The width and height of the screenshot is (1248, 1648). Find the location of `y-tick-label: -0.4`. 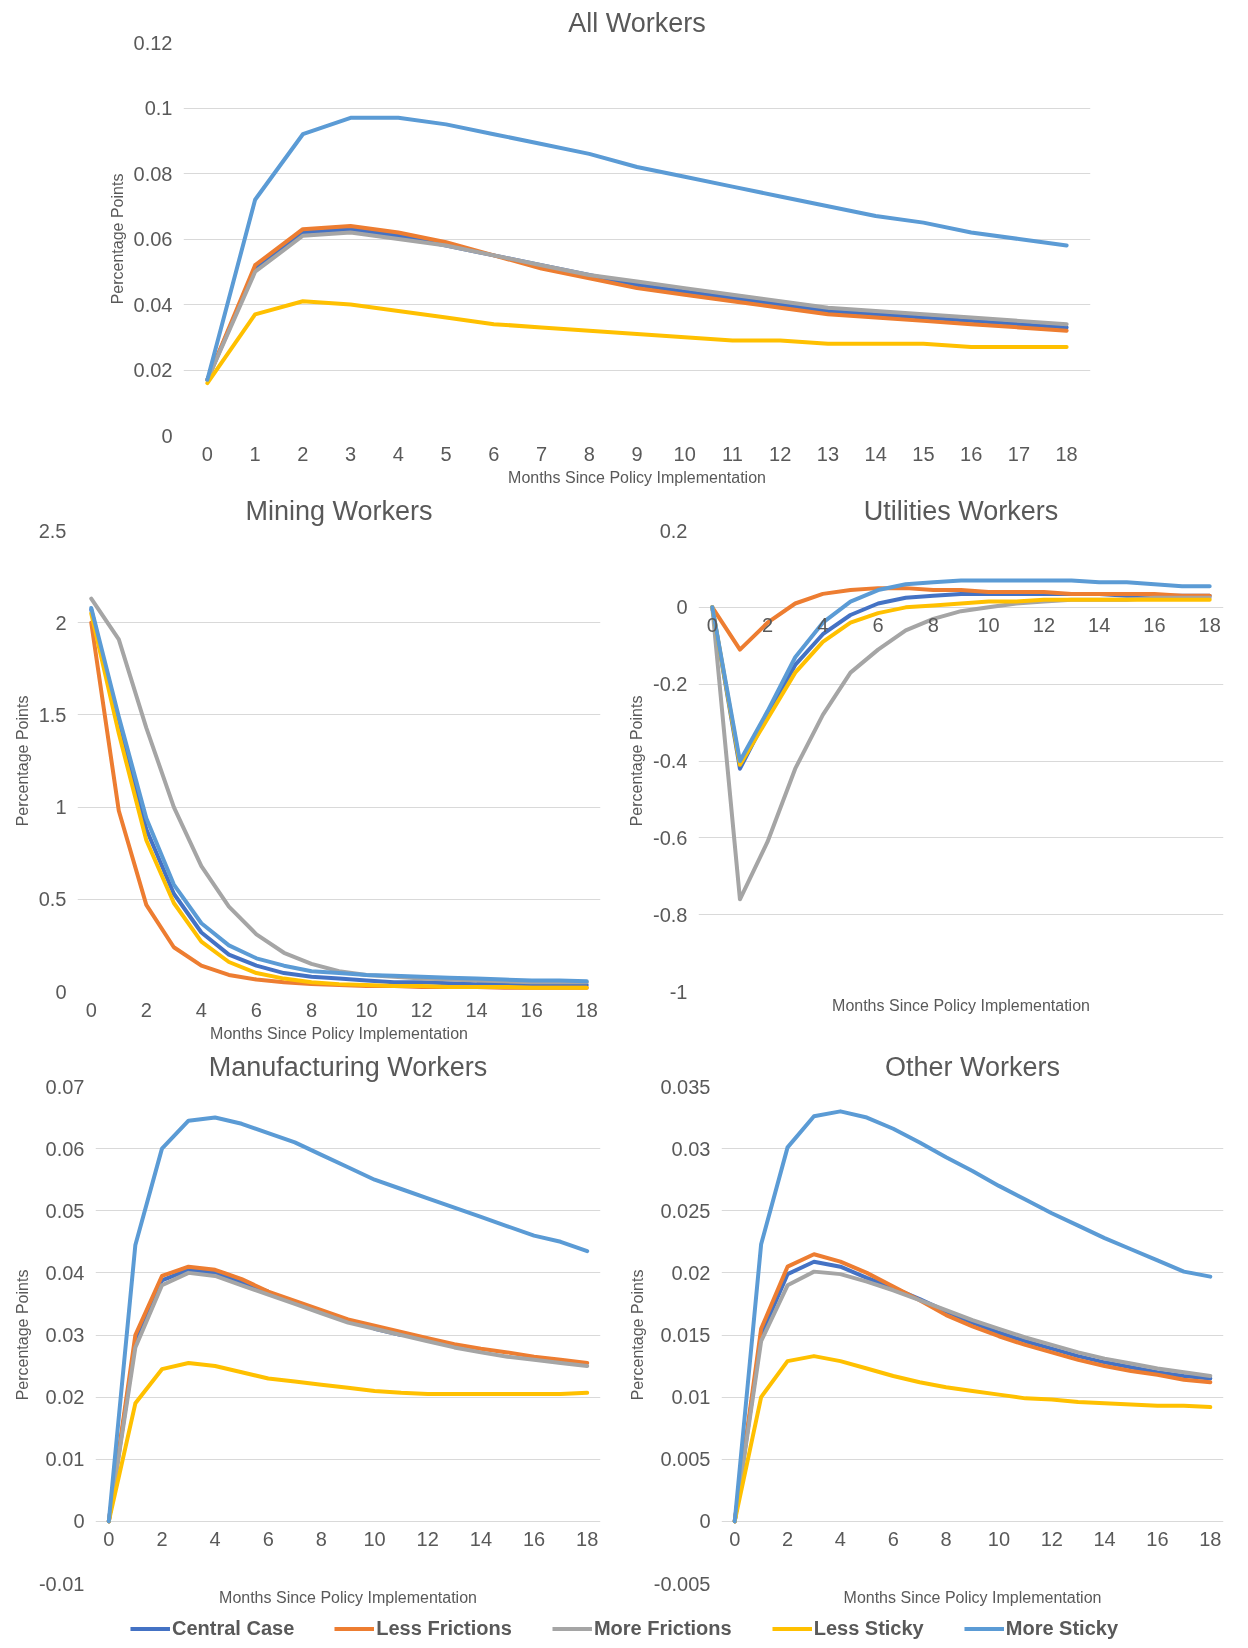

y-tick-label: -0.4 is located at coordinates (670, 761).